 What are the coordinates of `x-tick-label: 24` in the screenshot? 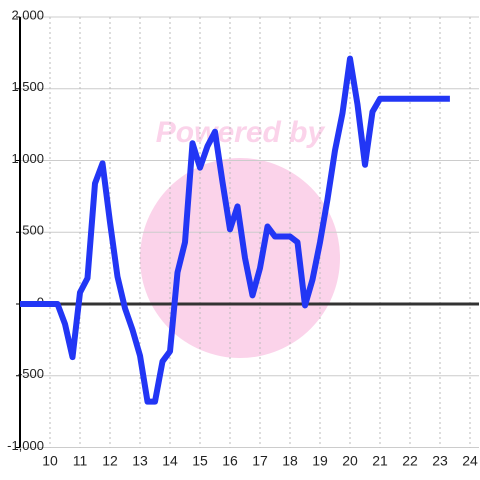 It's located at (470, 461).